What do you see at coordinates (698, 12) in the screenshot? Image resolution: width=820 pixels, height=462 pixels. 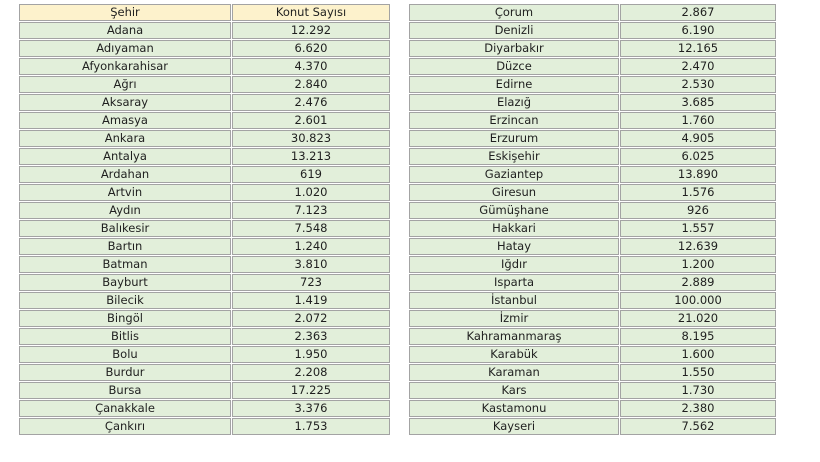 I see `housing-count-cell: 2.867` at bounding box center [698, 12].